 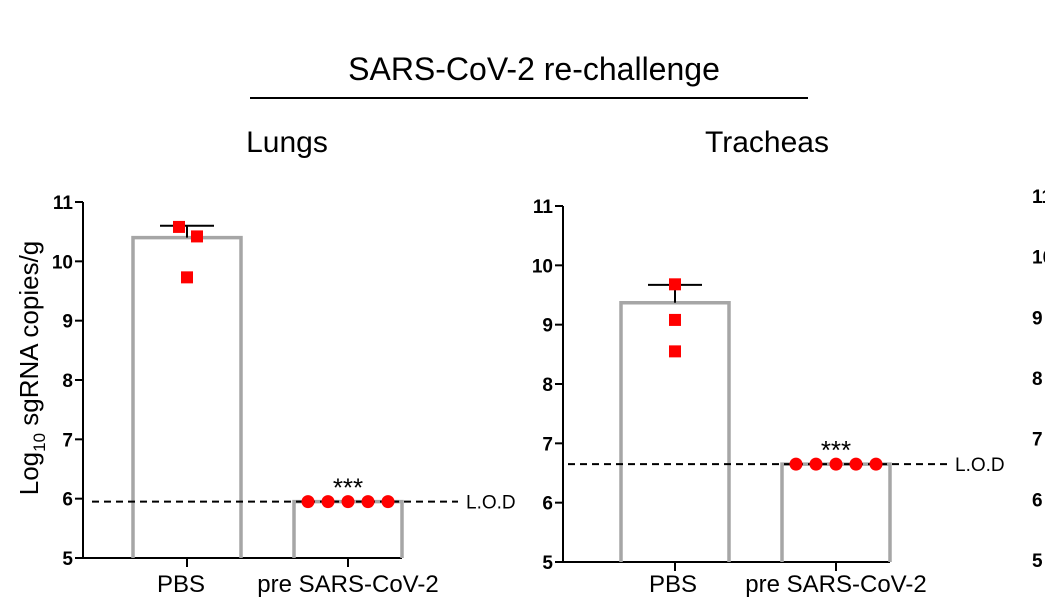 What do you see at coordinates (29, 337) in the screenshot?
I see `y-axis-label-rest: sgRNA copies/g` at bounding box center [29, 337].